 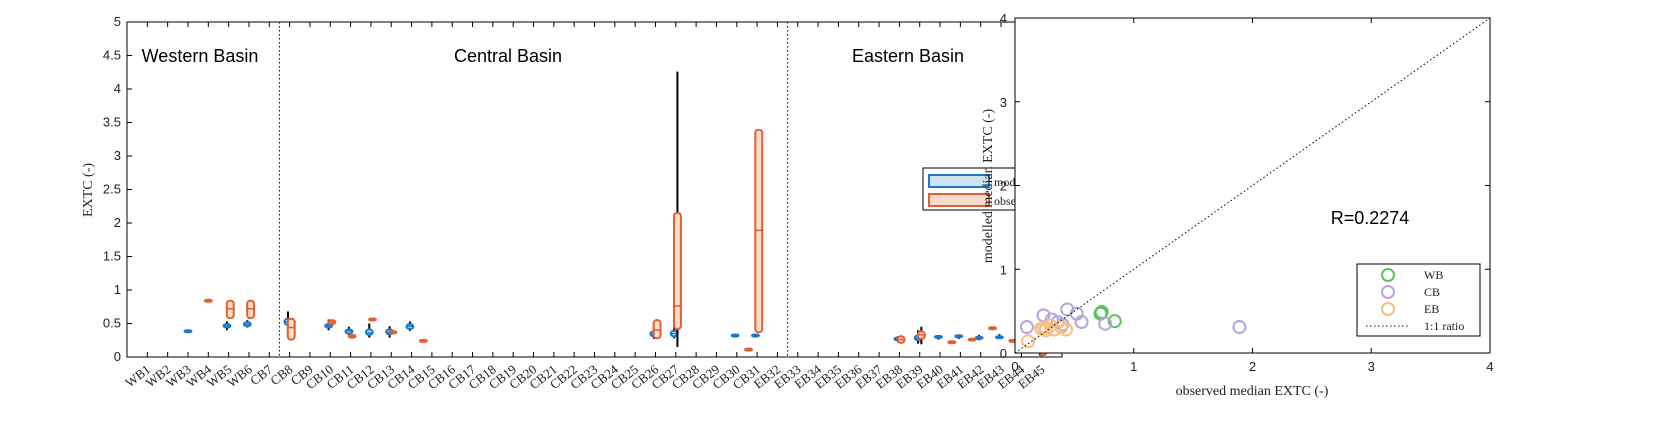 I want to click on y-tick-label: 4.5, so click(x=112, y=55).